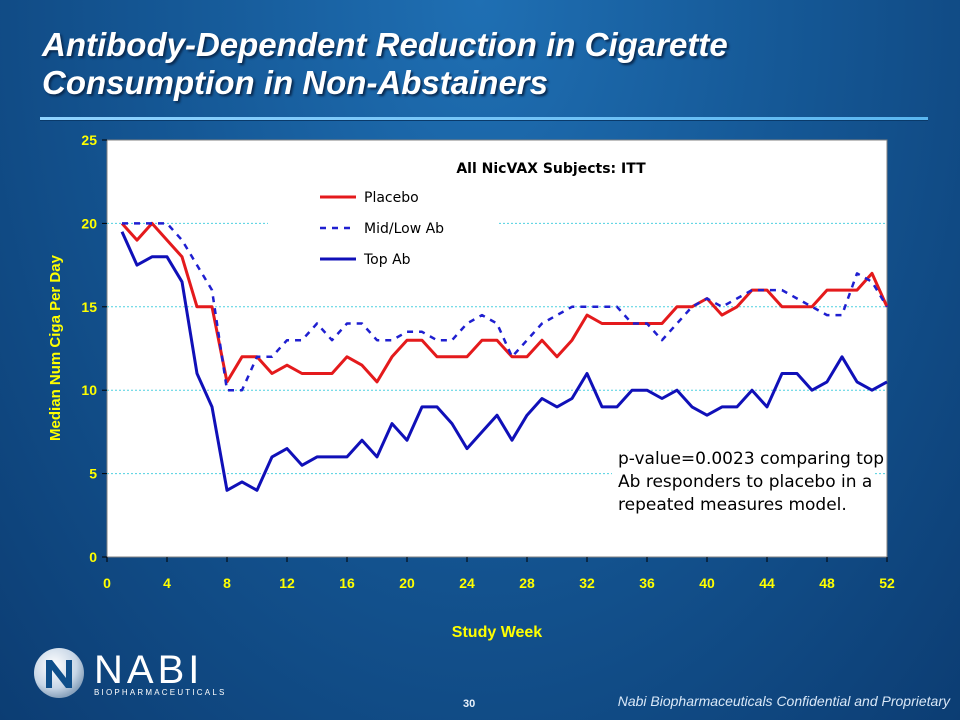  What do you see at coordinates (93, 474) in the screenshot?
I see `y-tick-label: 5` at bounding box center [93, 474].